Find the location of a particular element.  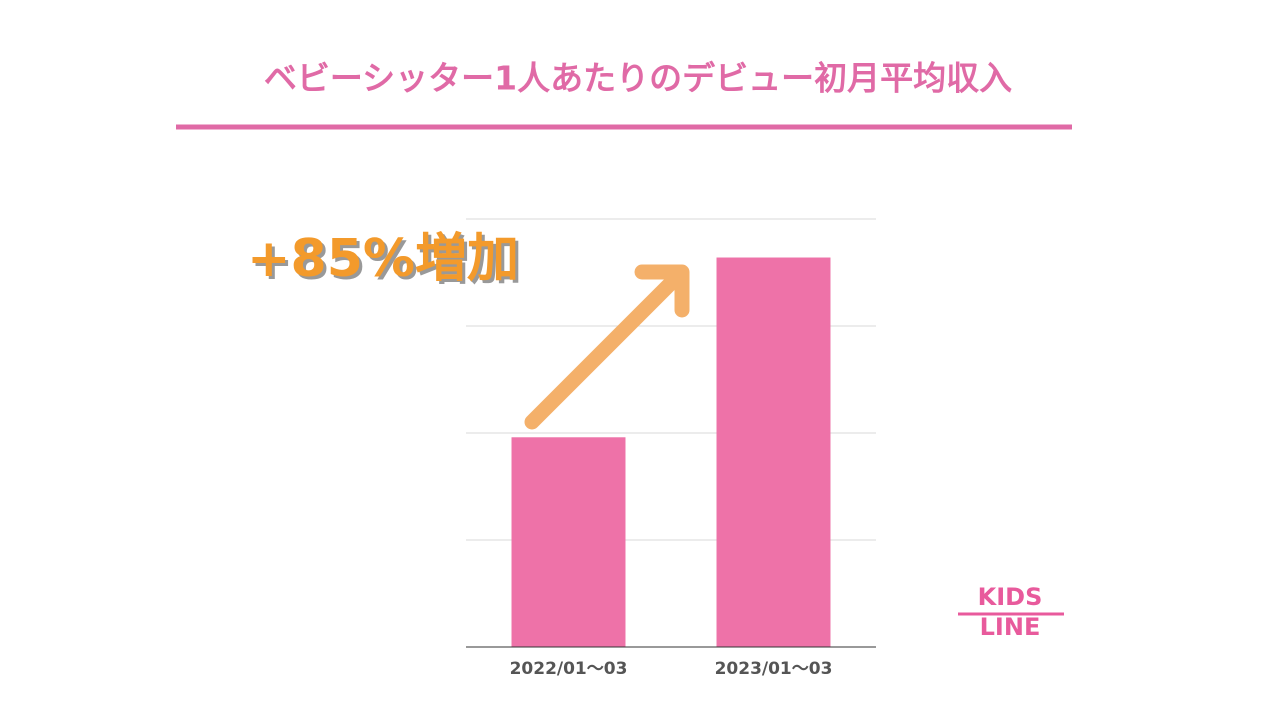

x-tick-label: 2023/01〜03 is located at coordinates (774, 669).